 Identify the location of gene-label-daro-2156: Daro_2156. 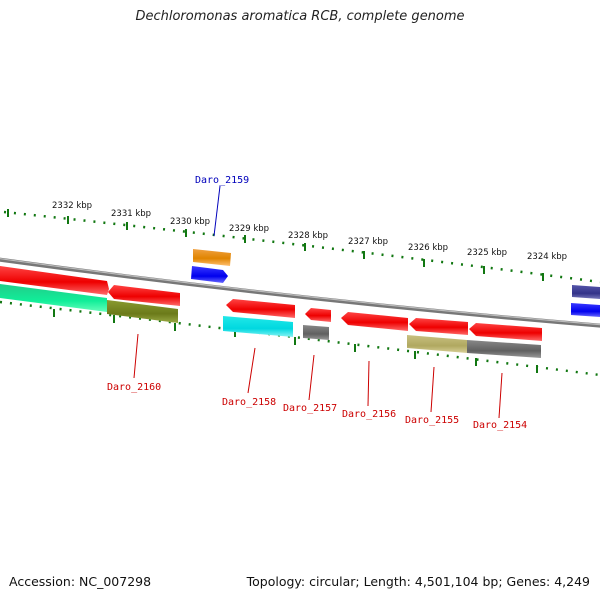
(369, 414).